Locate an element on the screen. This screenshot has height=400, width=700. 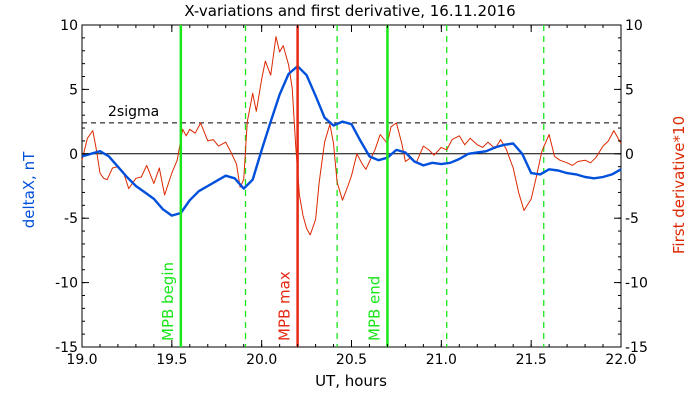
x-tick-label: 19.0 is located at coordinates (81, 360).